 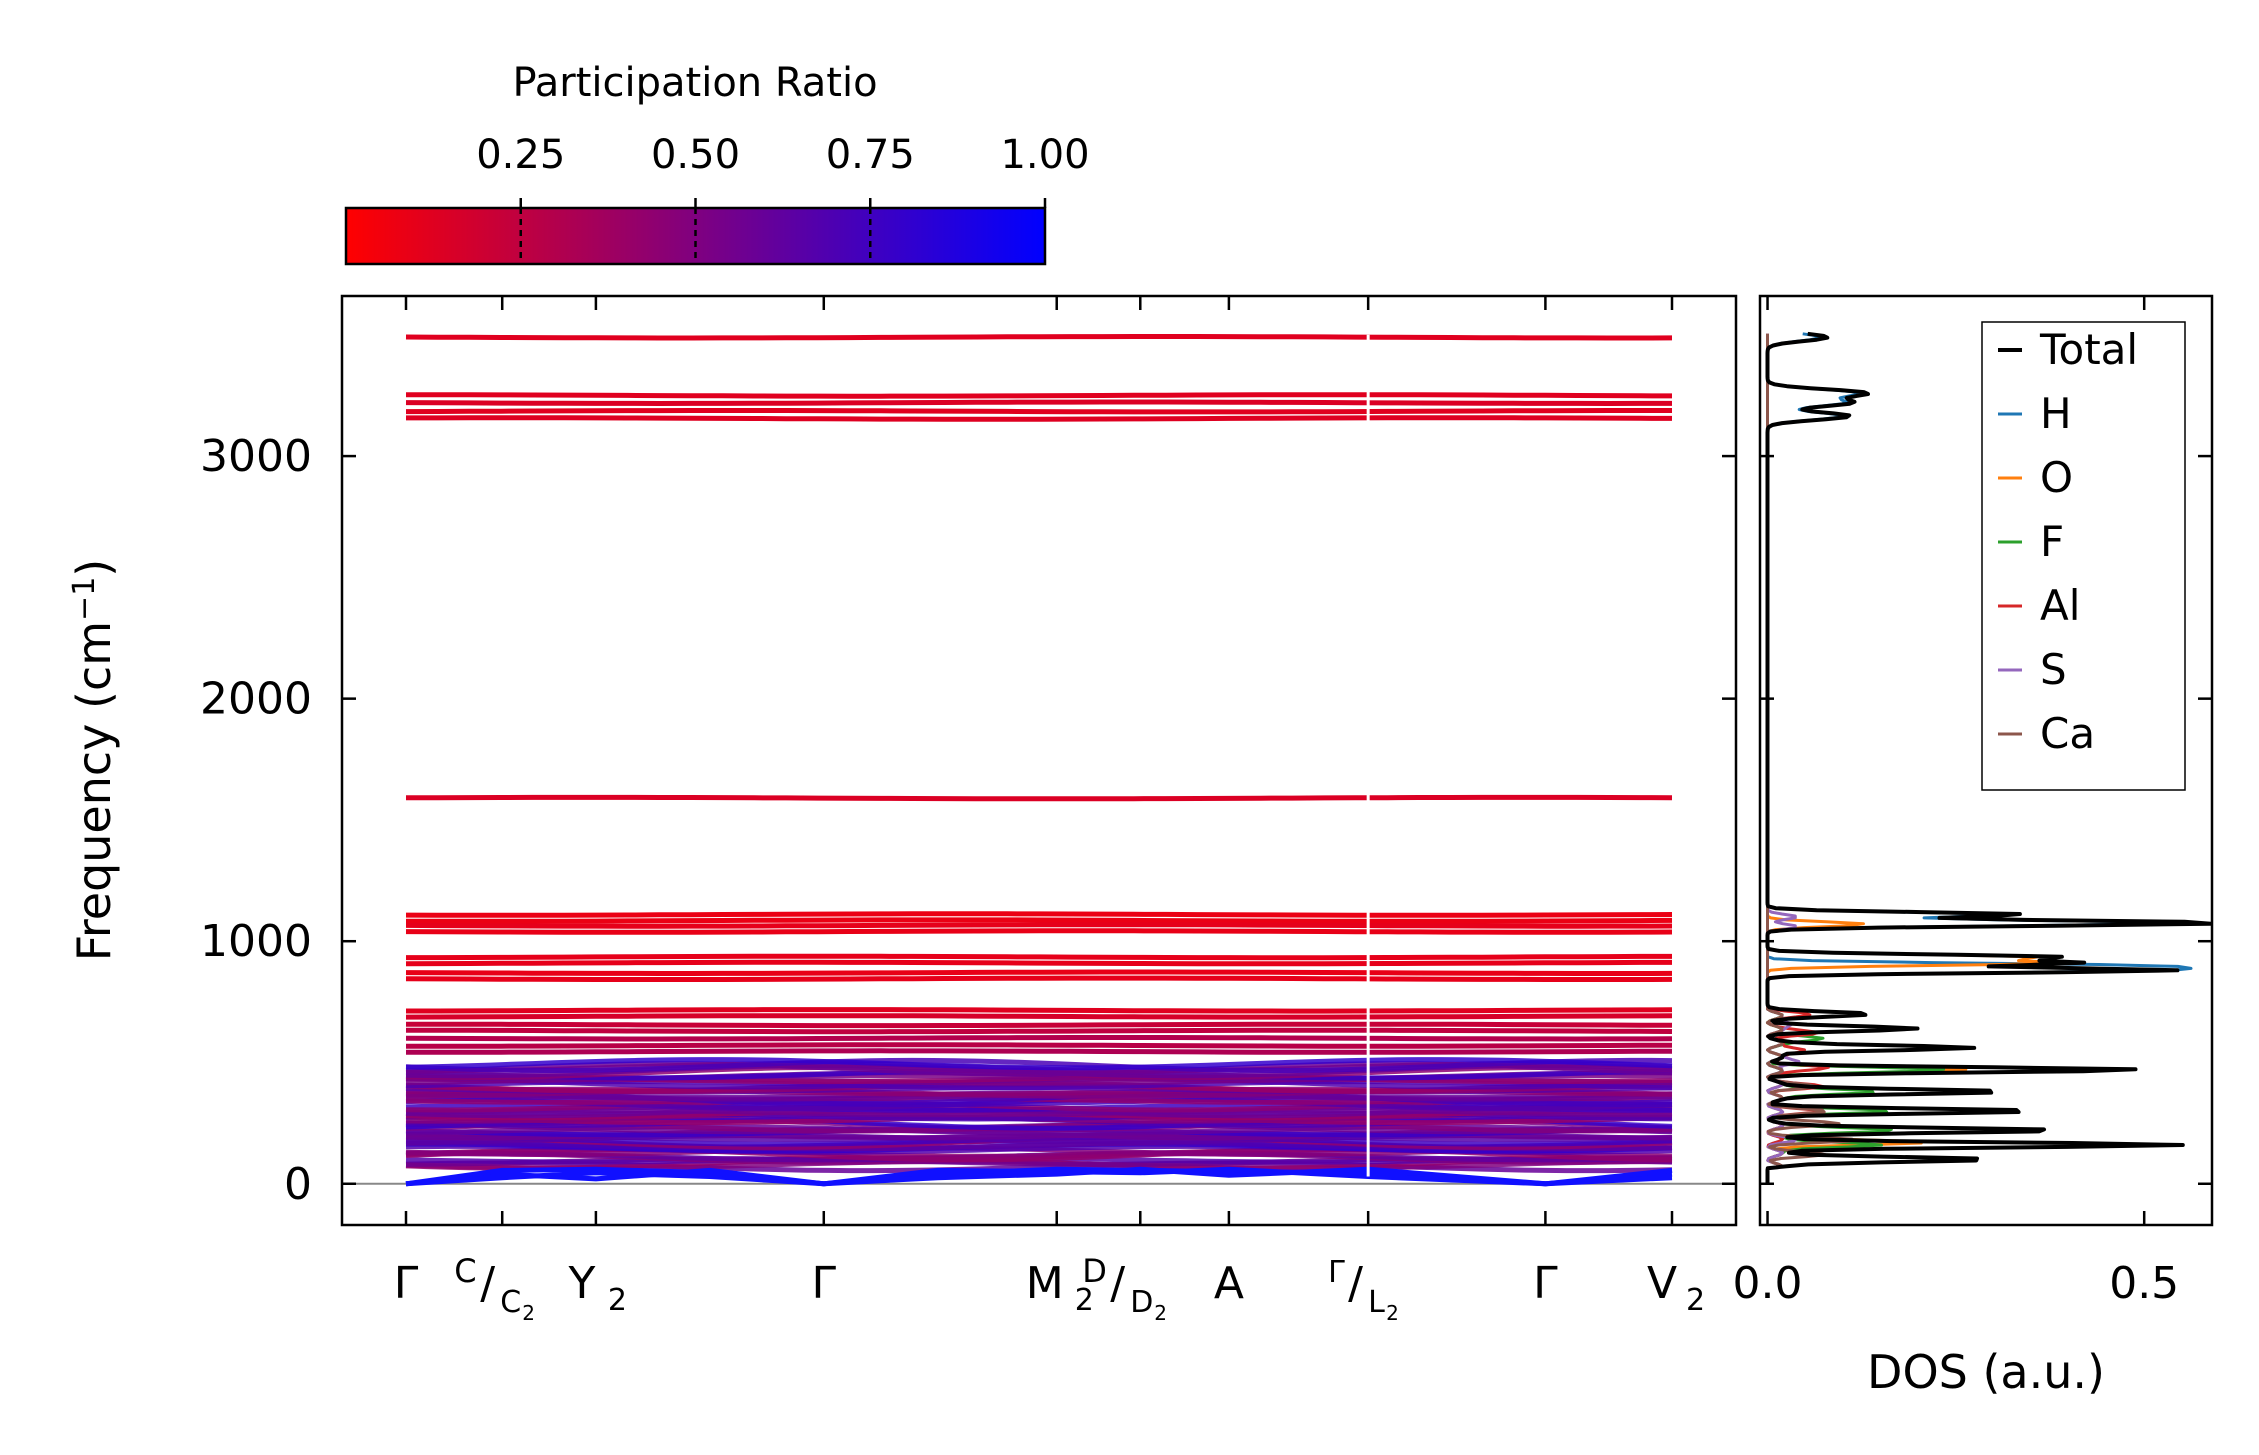 I want to click on kpoint-label-c-top: C, so click(x=465, y=1271).